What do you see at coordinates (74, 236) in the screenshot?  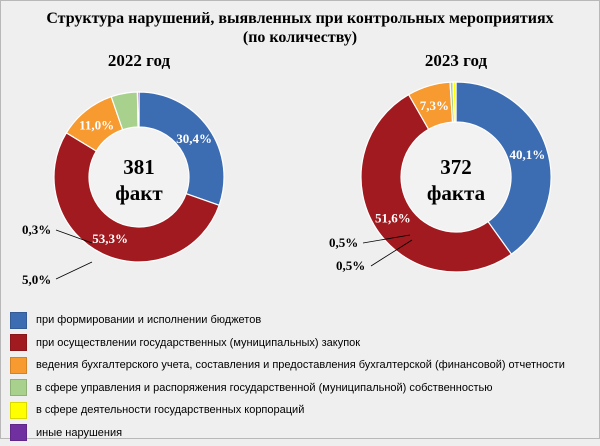 I see `leader-line-other` at bounding box center [74, 236].